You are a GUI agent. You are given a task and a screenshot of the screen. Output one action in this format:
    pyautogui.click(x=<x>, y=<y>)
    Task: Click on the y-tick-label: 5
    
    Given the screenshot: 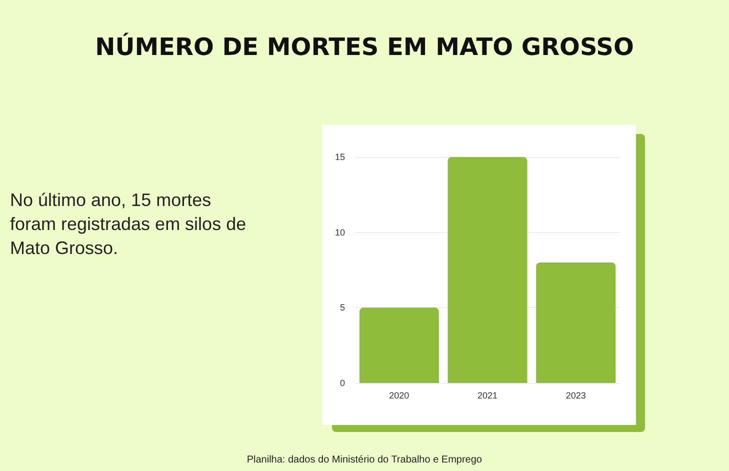 What is the action you would take?
    pyautogui.click(x=342, y=307)
    